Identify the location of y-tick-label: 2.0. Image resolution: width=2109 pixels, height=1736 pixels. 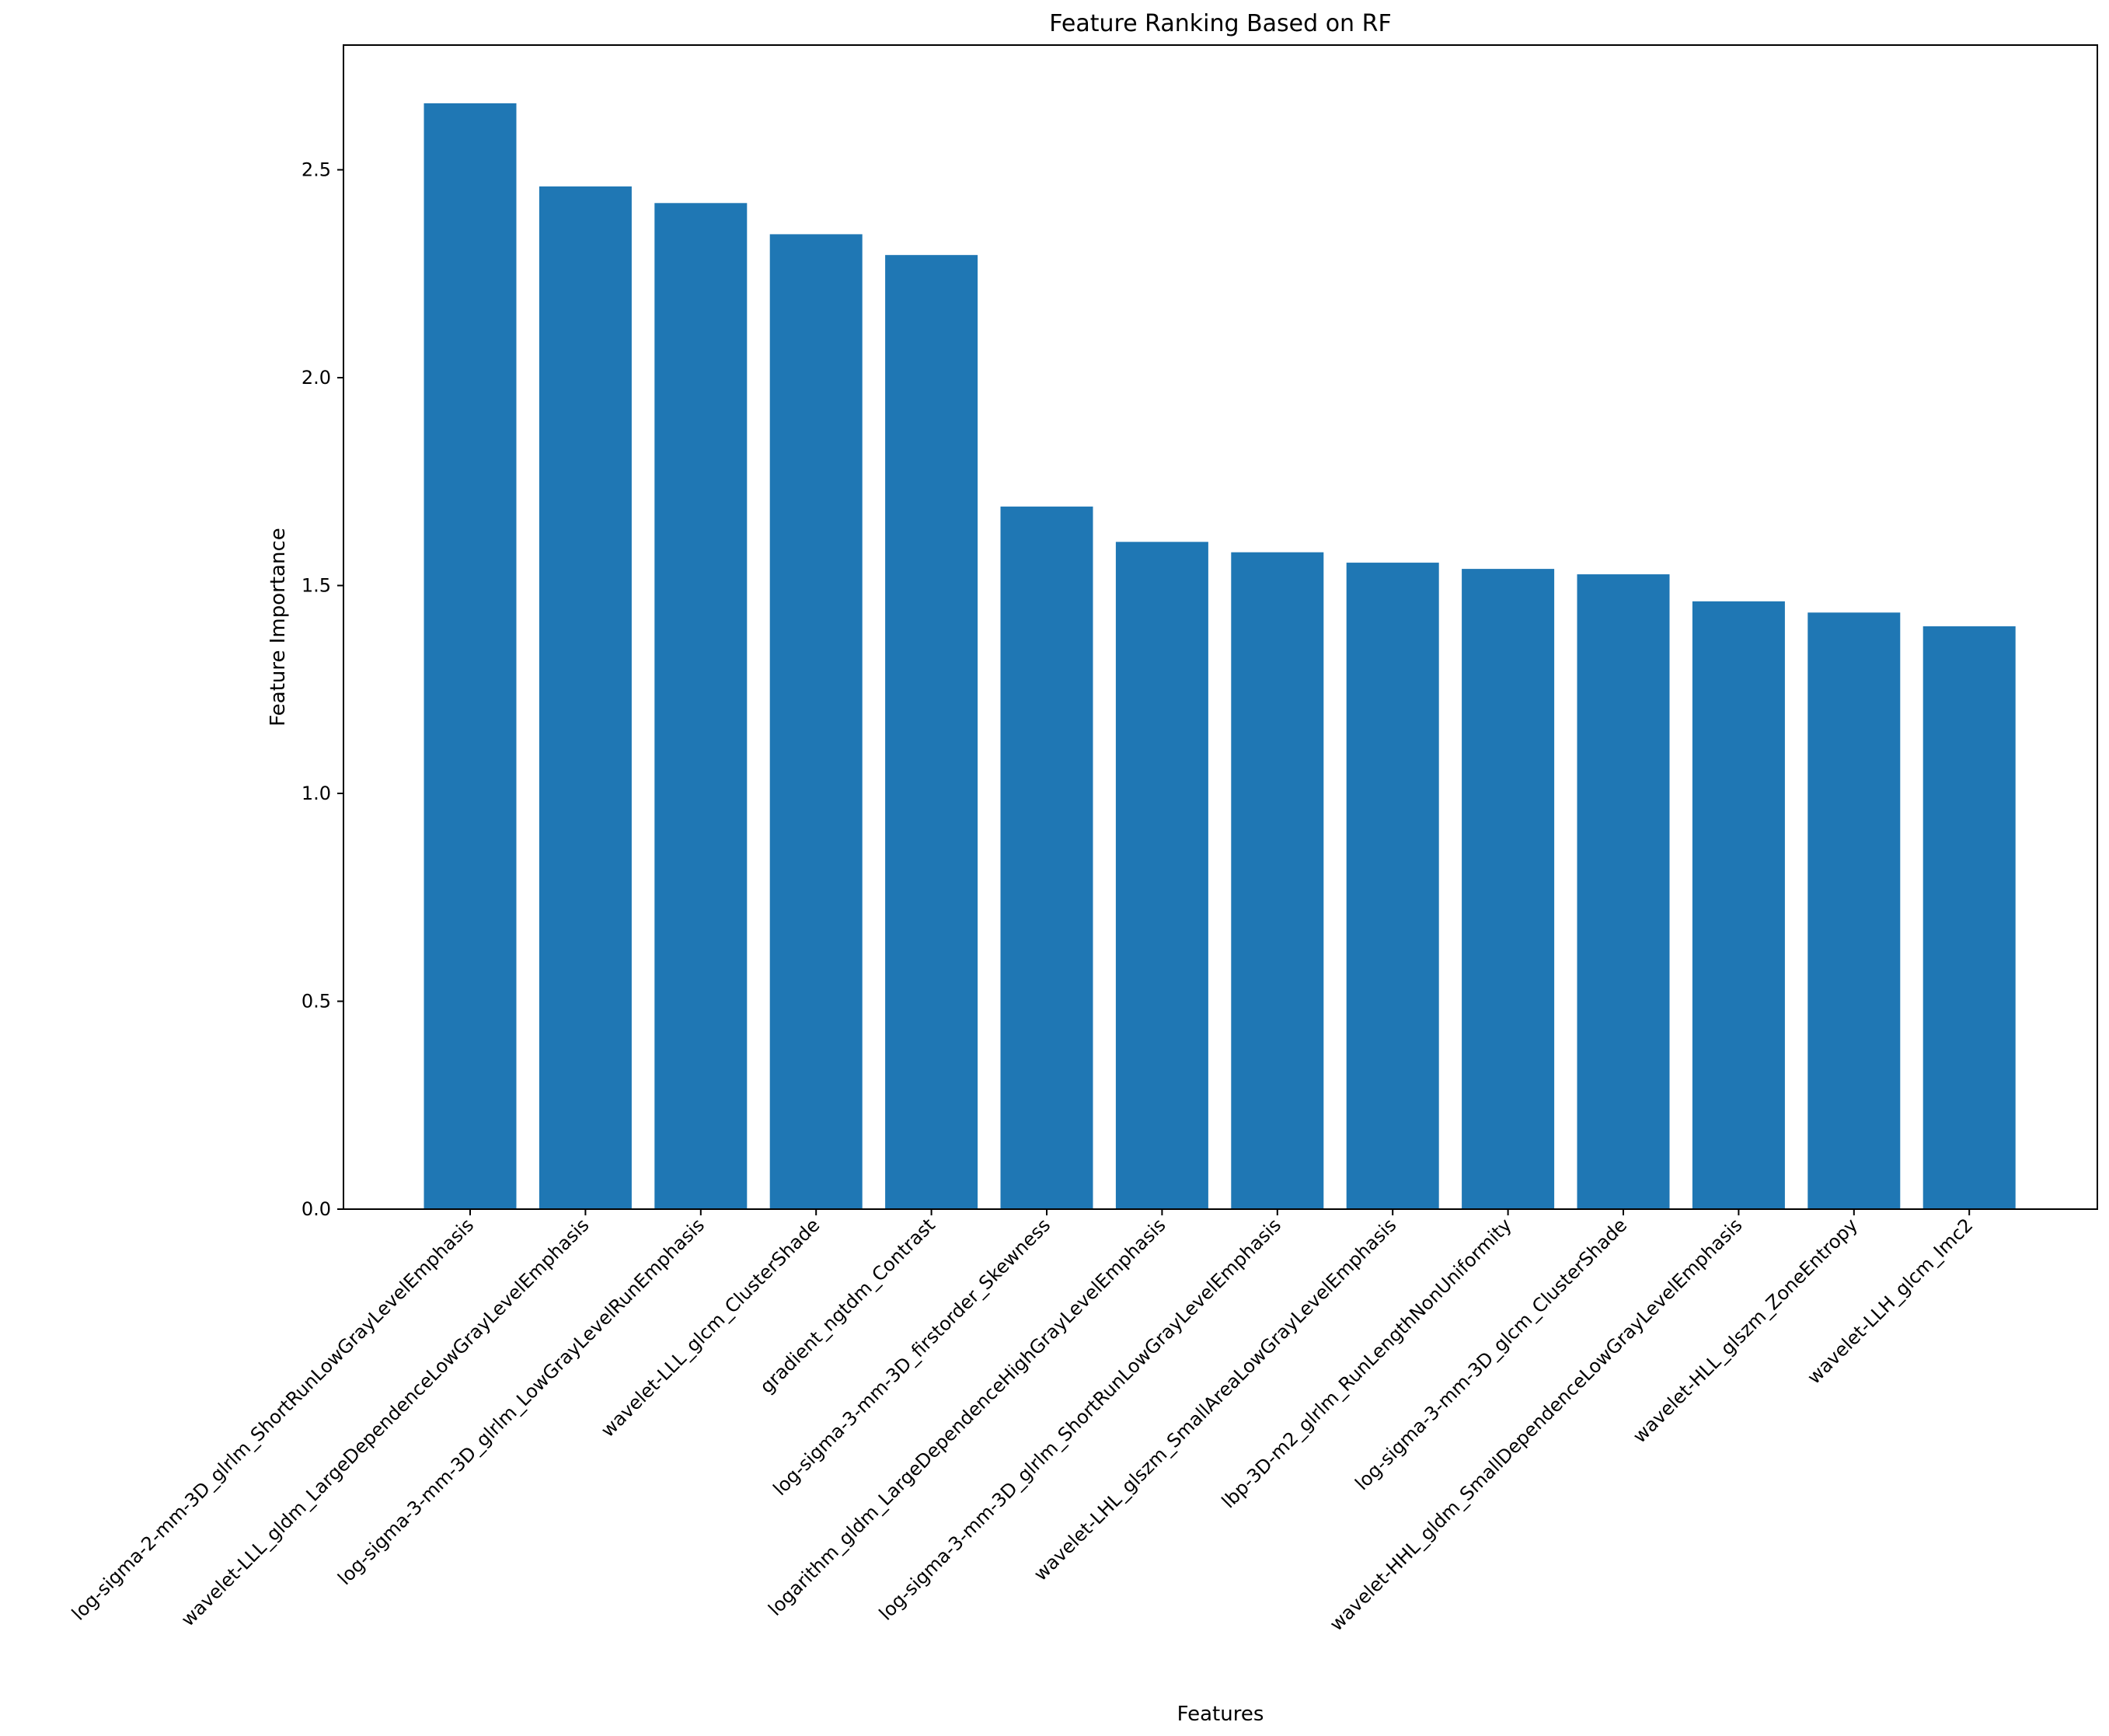
(316, 378).